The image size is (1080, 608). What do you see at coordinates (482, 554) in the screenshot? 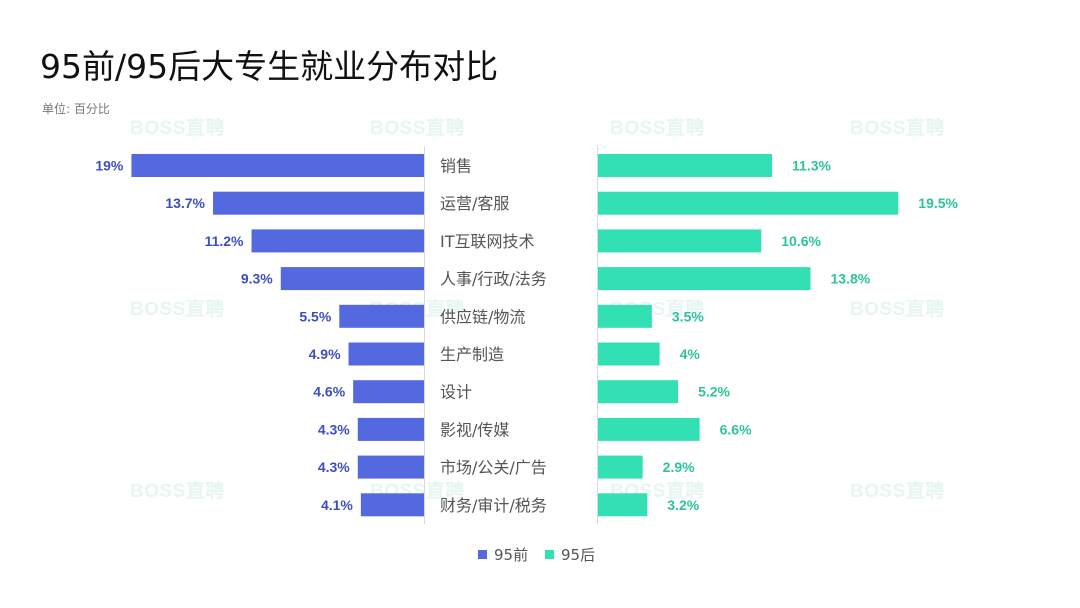
I see `legend-swatch-pre95` at bounding box center [482, 554].